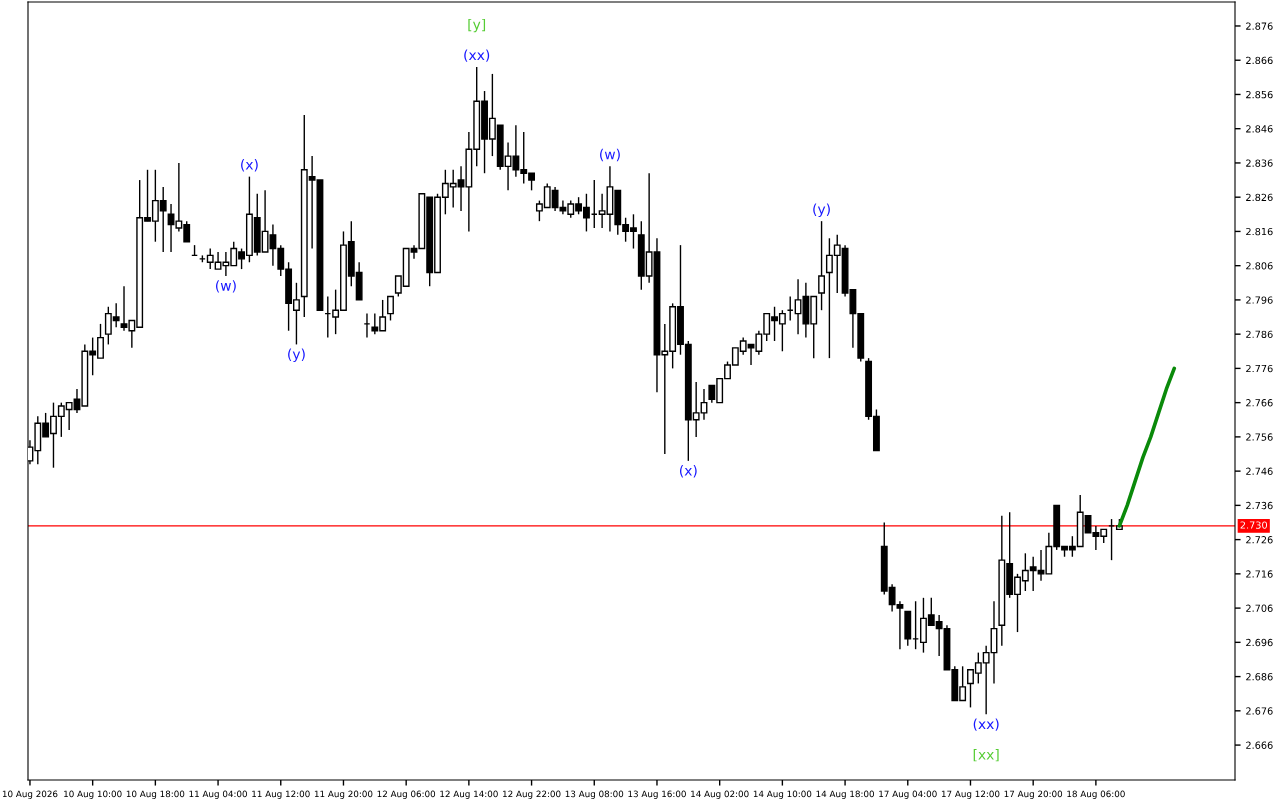 This screenshot has height=800, width=1280. Describe the element at coordinates (970, 794) in the screenshot. I see `x-tick-label: 17 Aug 12:00` at that location.